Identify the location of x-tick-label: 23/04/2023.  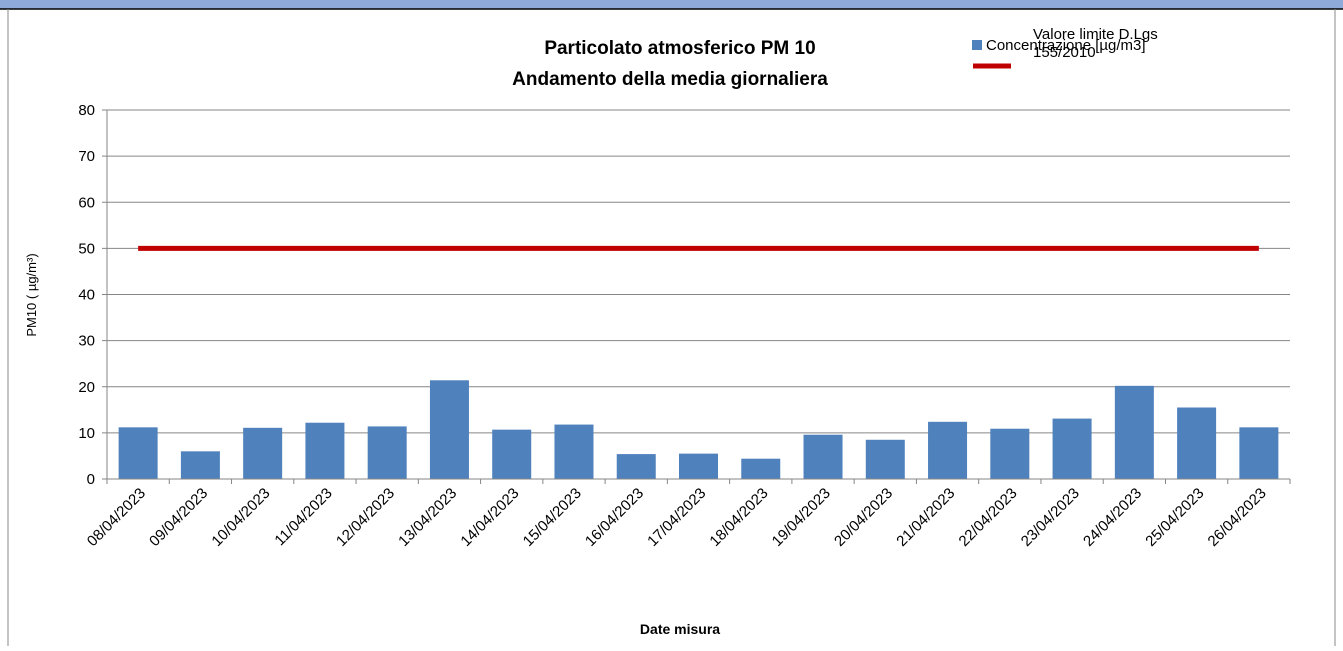
(1050, 517).